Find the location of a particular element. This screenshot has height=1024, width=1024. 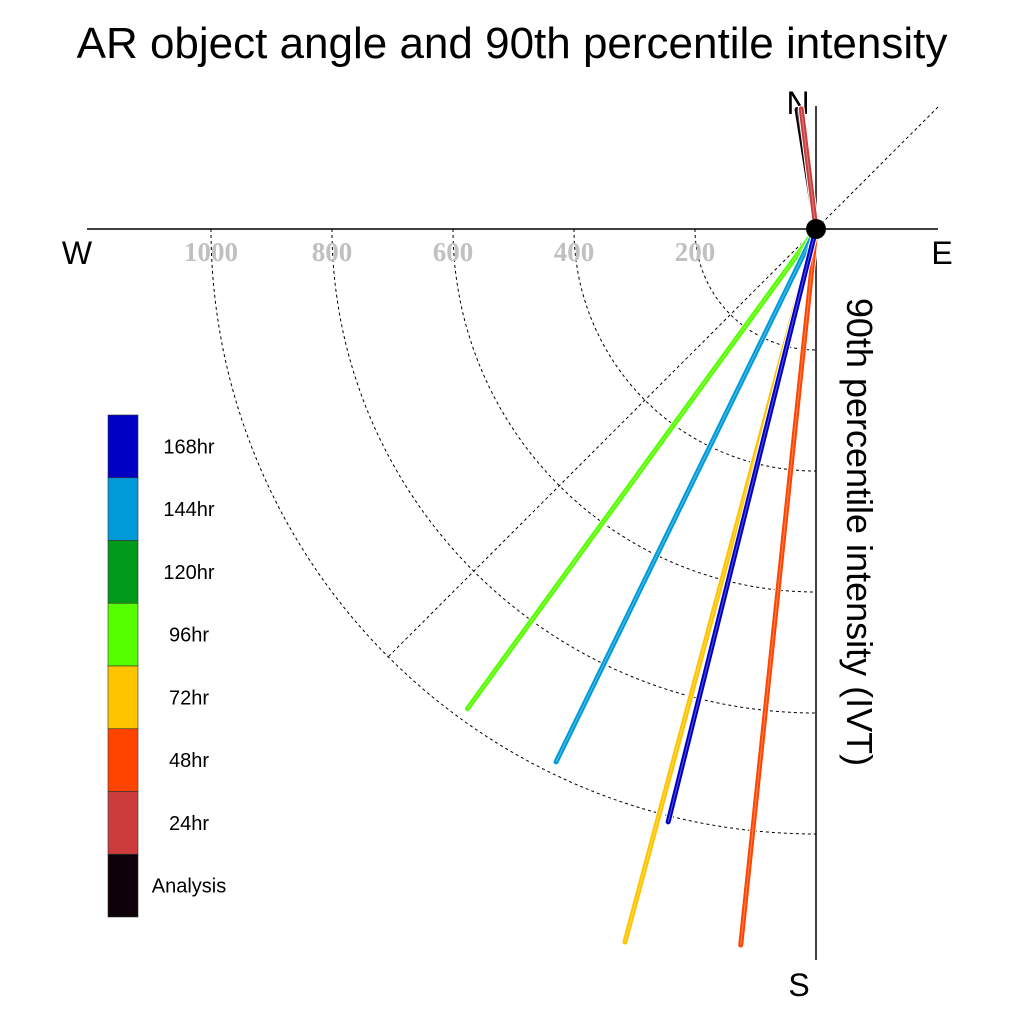

radial-tick-label: 800 is located at coordinates (332, 252).